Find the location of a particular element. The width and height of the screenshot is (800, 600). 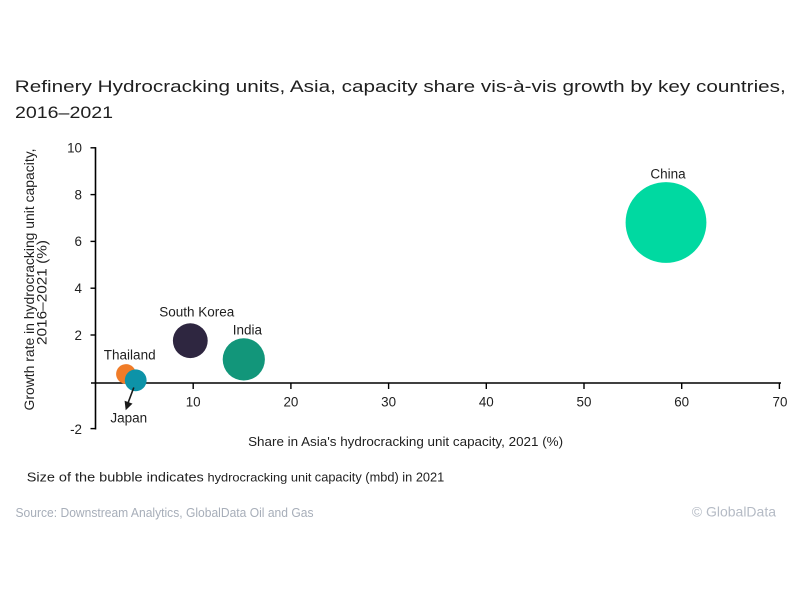

svg-text: Thailand is located at coordinates (130, 355).